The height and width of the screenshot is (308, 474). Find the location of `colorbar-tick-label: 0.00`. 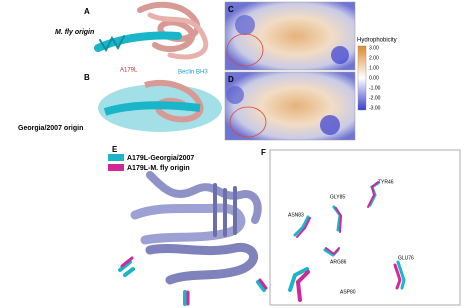

colorbar-tick-label: 0.00 is located at coordinates (374, 78).